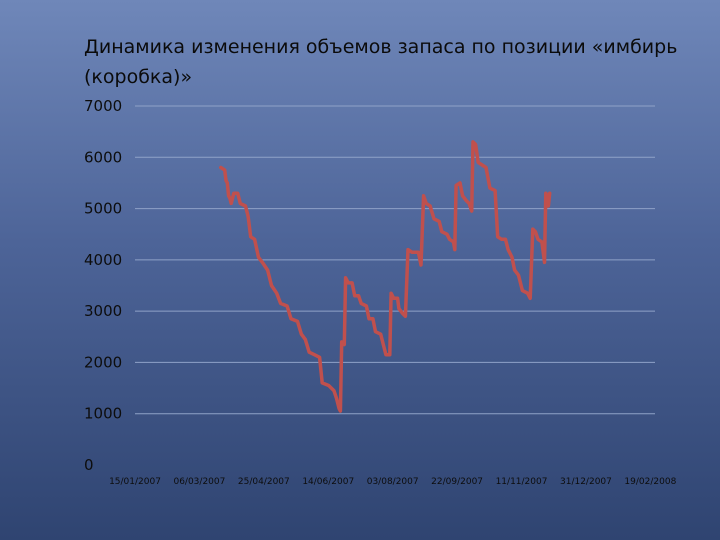  Describe the element at coordinates (264, 482) in the screenshot. I see `x-tick-label: 25/04/2007` at that location.